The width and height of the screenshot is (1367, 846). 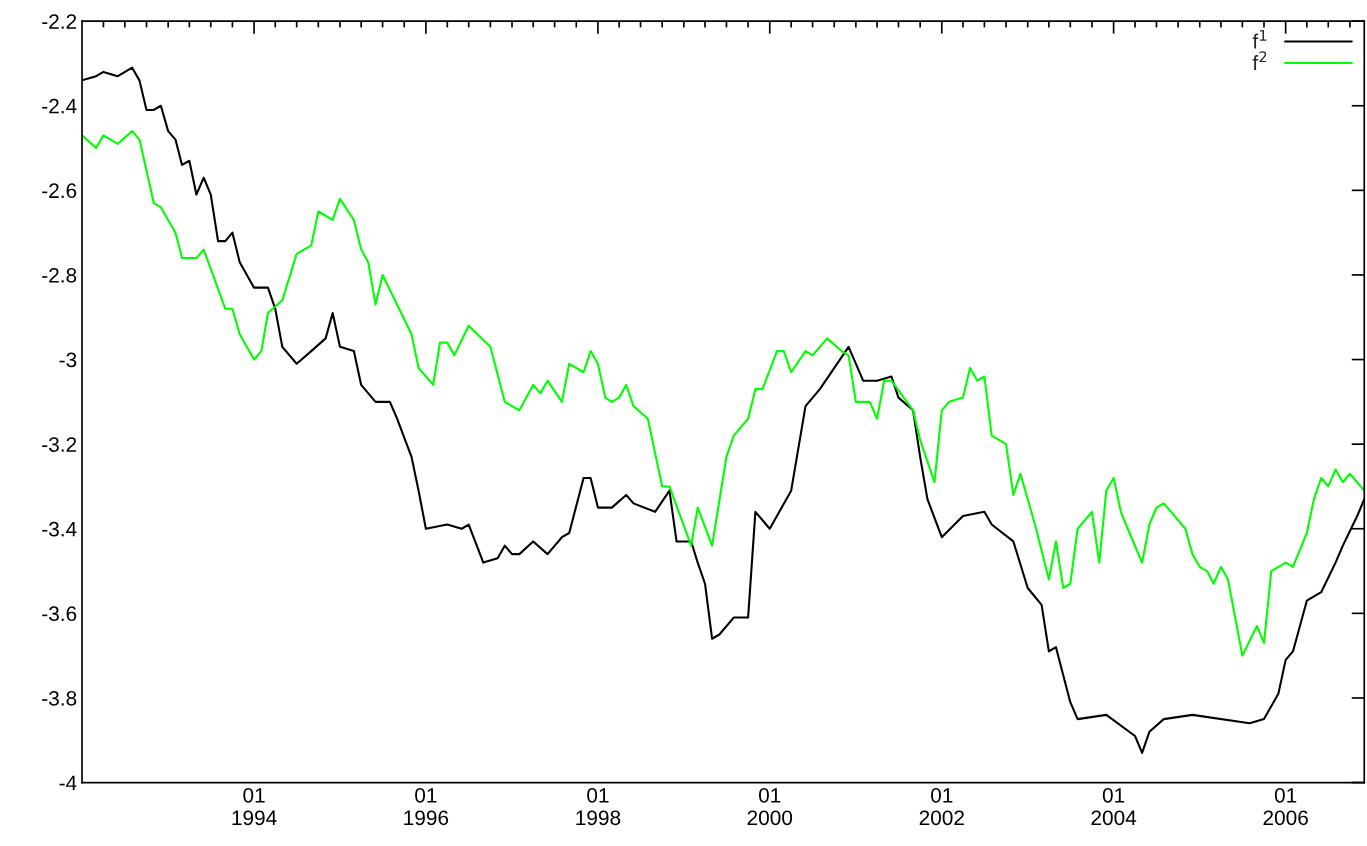 What do you see at coordinates (1259, 61) in the screenshot?
I see `legend-label: f$^{2}$` at bounding box center [1259, 61].